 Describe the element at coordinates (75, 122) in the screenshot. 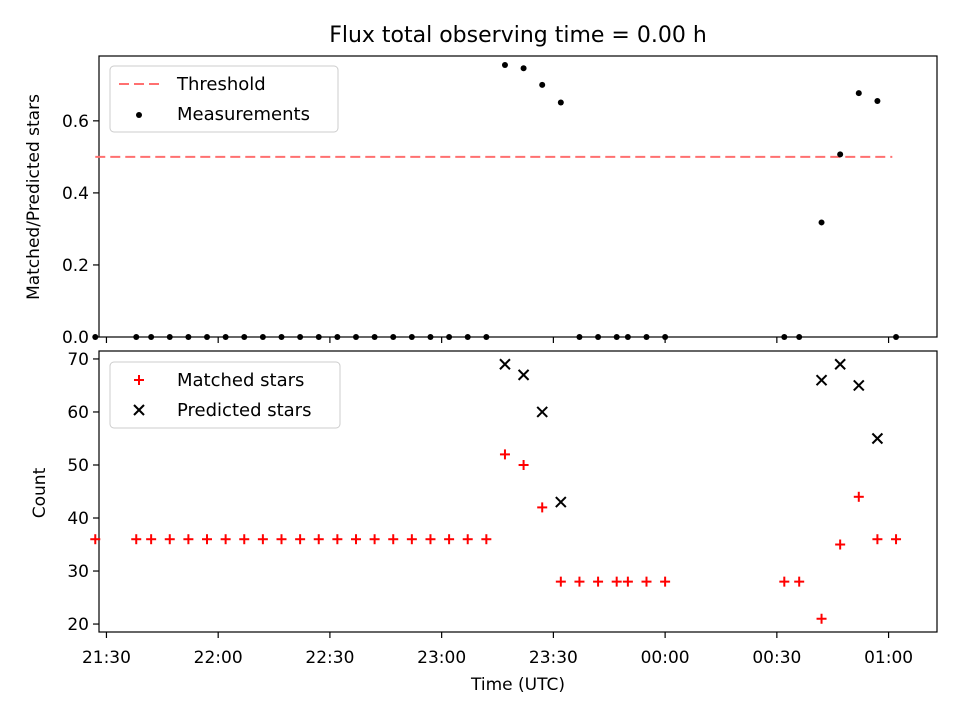

I see `top-y-tick-label: 0.6` at that location.